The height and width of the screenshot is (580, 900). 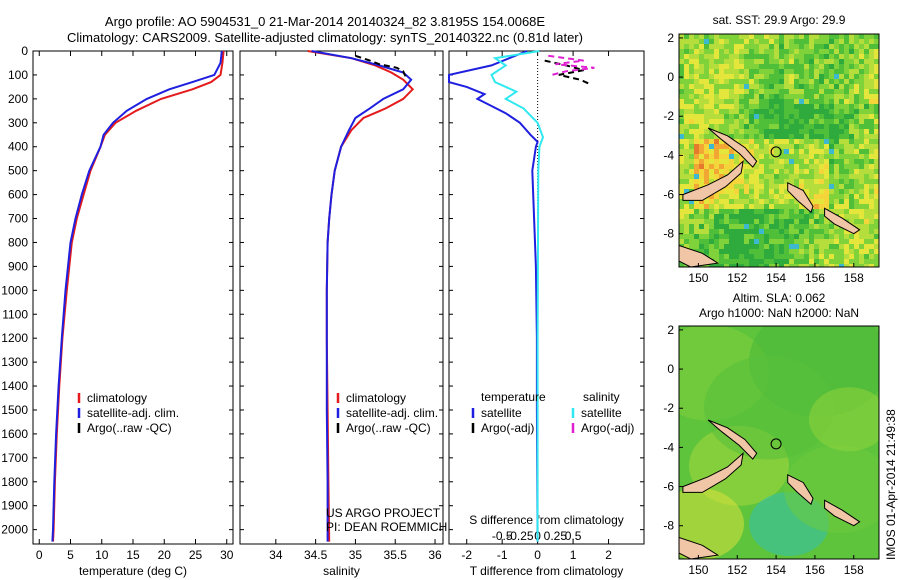 I want to click on sla-title: Altim. SLA: 0.062, so click(x=779, y=298).